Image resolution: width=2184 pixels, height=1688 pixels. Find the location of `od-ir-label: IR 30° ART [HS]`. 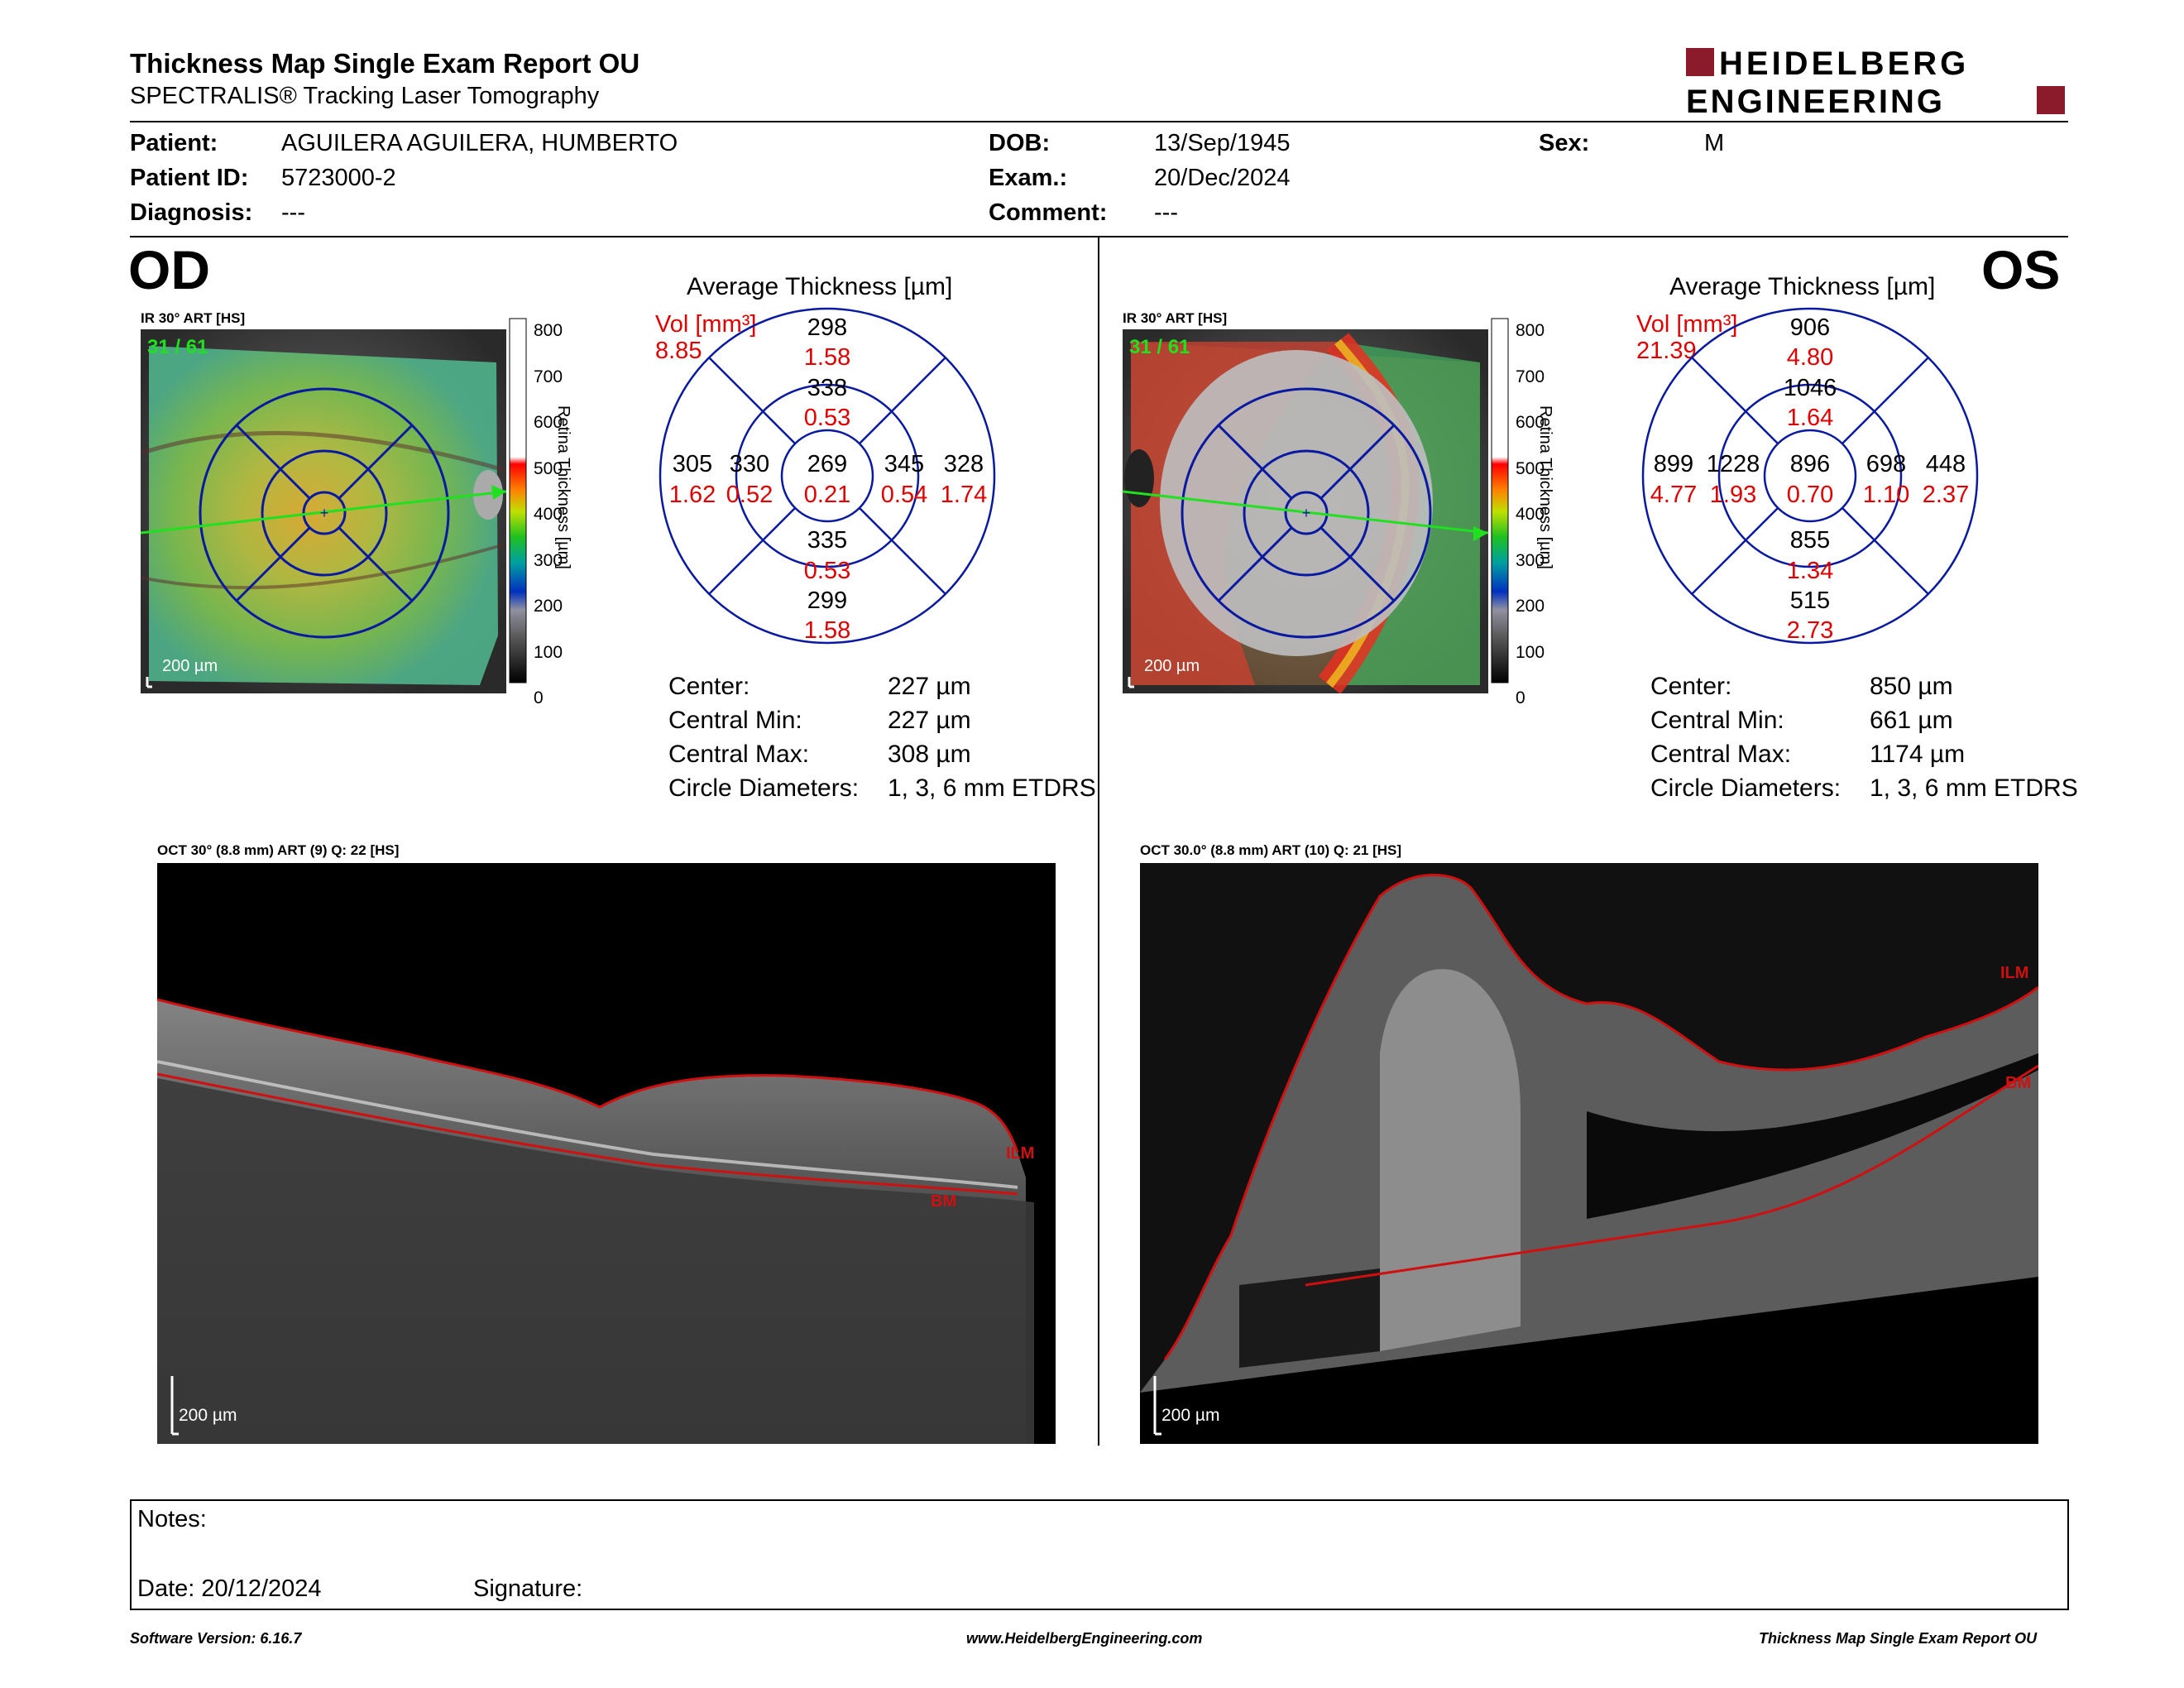

od-ir-label: IR 30° ART [HS] is located at coordinates (193, 318).